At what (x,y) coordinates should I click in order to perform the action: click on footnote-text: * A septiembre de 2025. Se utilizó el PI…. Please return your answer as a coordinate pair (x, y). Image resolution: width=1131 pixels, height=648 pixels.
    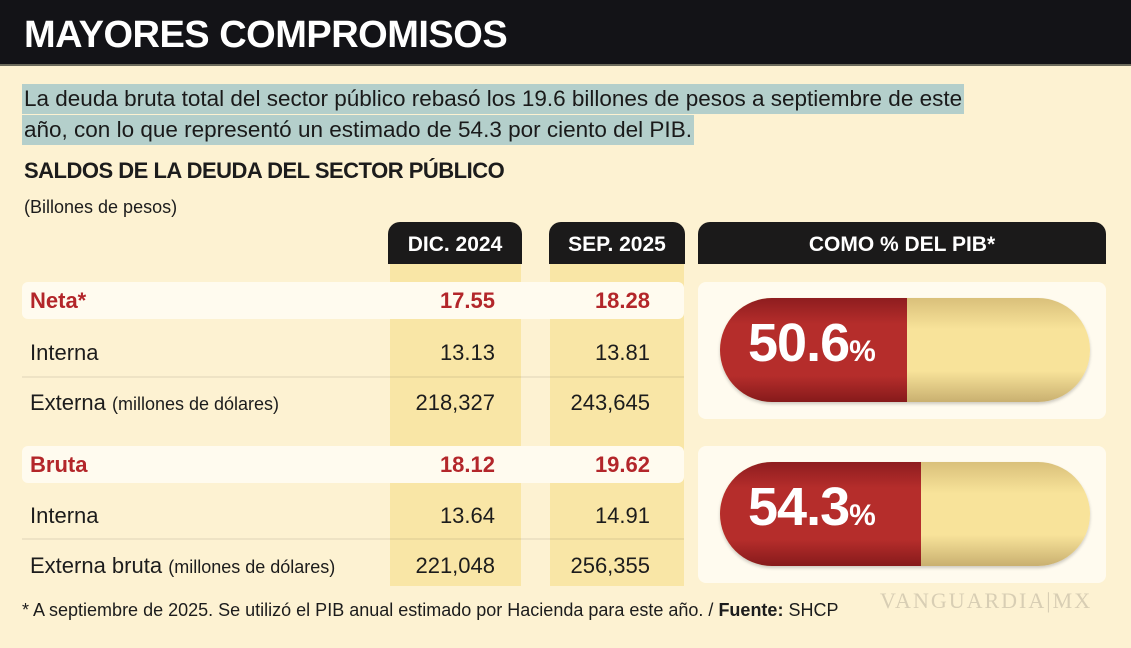
    Looking at the image, I should click on (370, 610).